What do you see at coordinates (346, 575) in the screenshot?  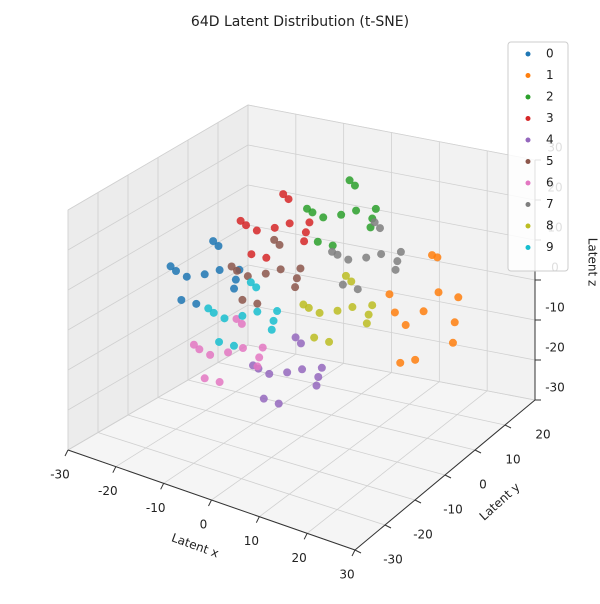 I see `x-tick-label: 30` at bounding box center [346, 575].